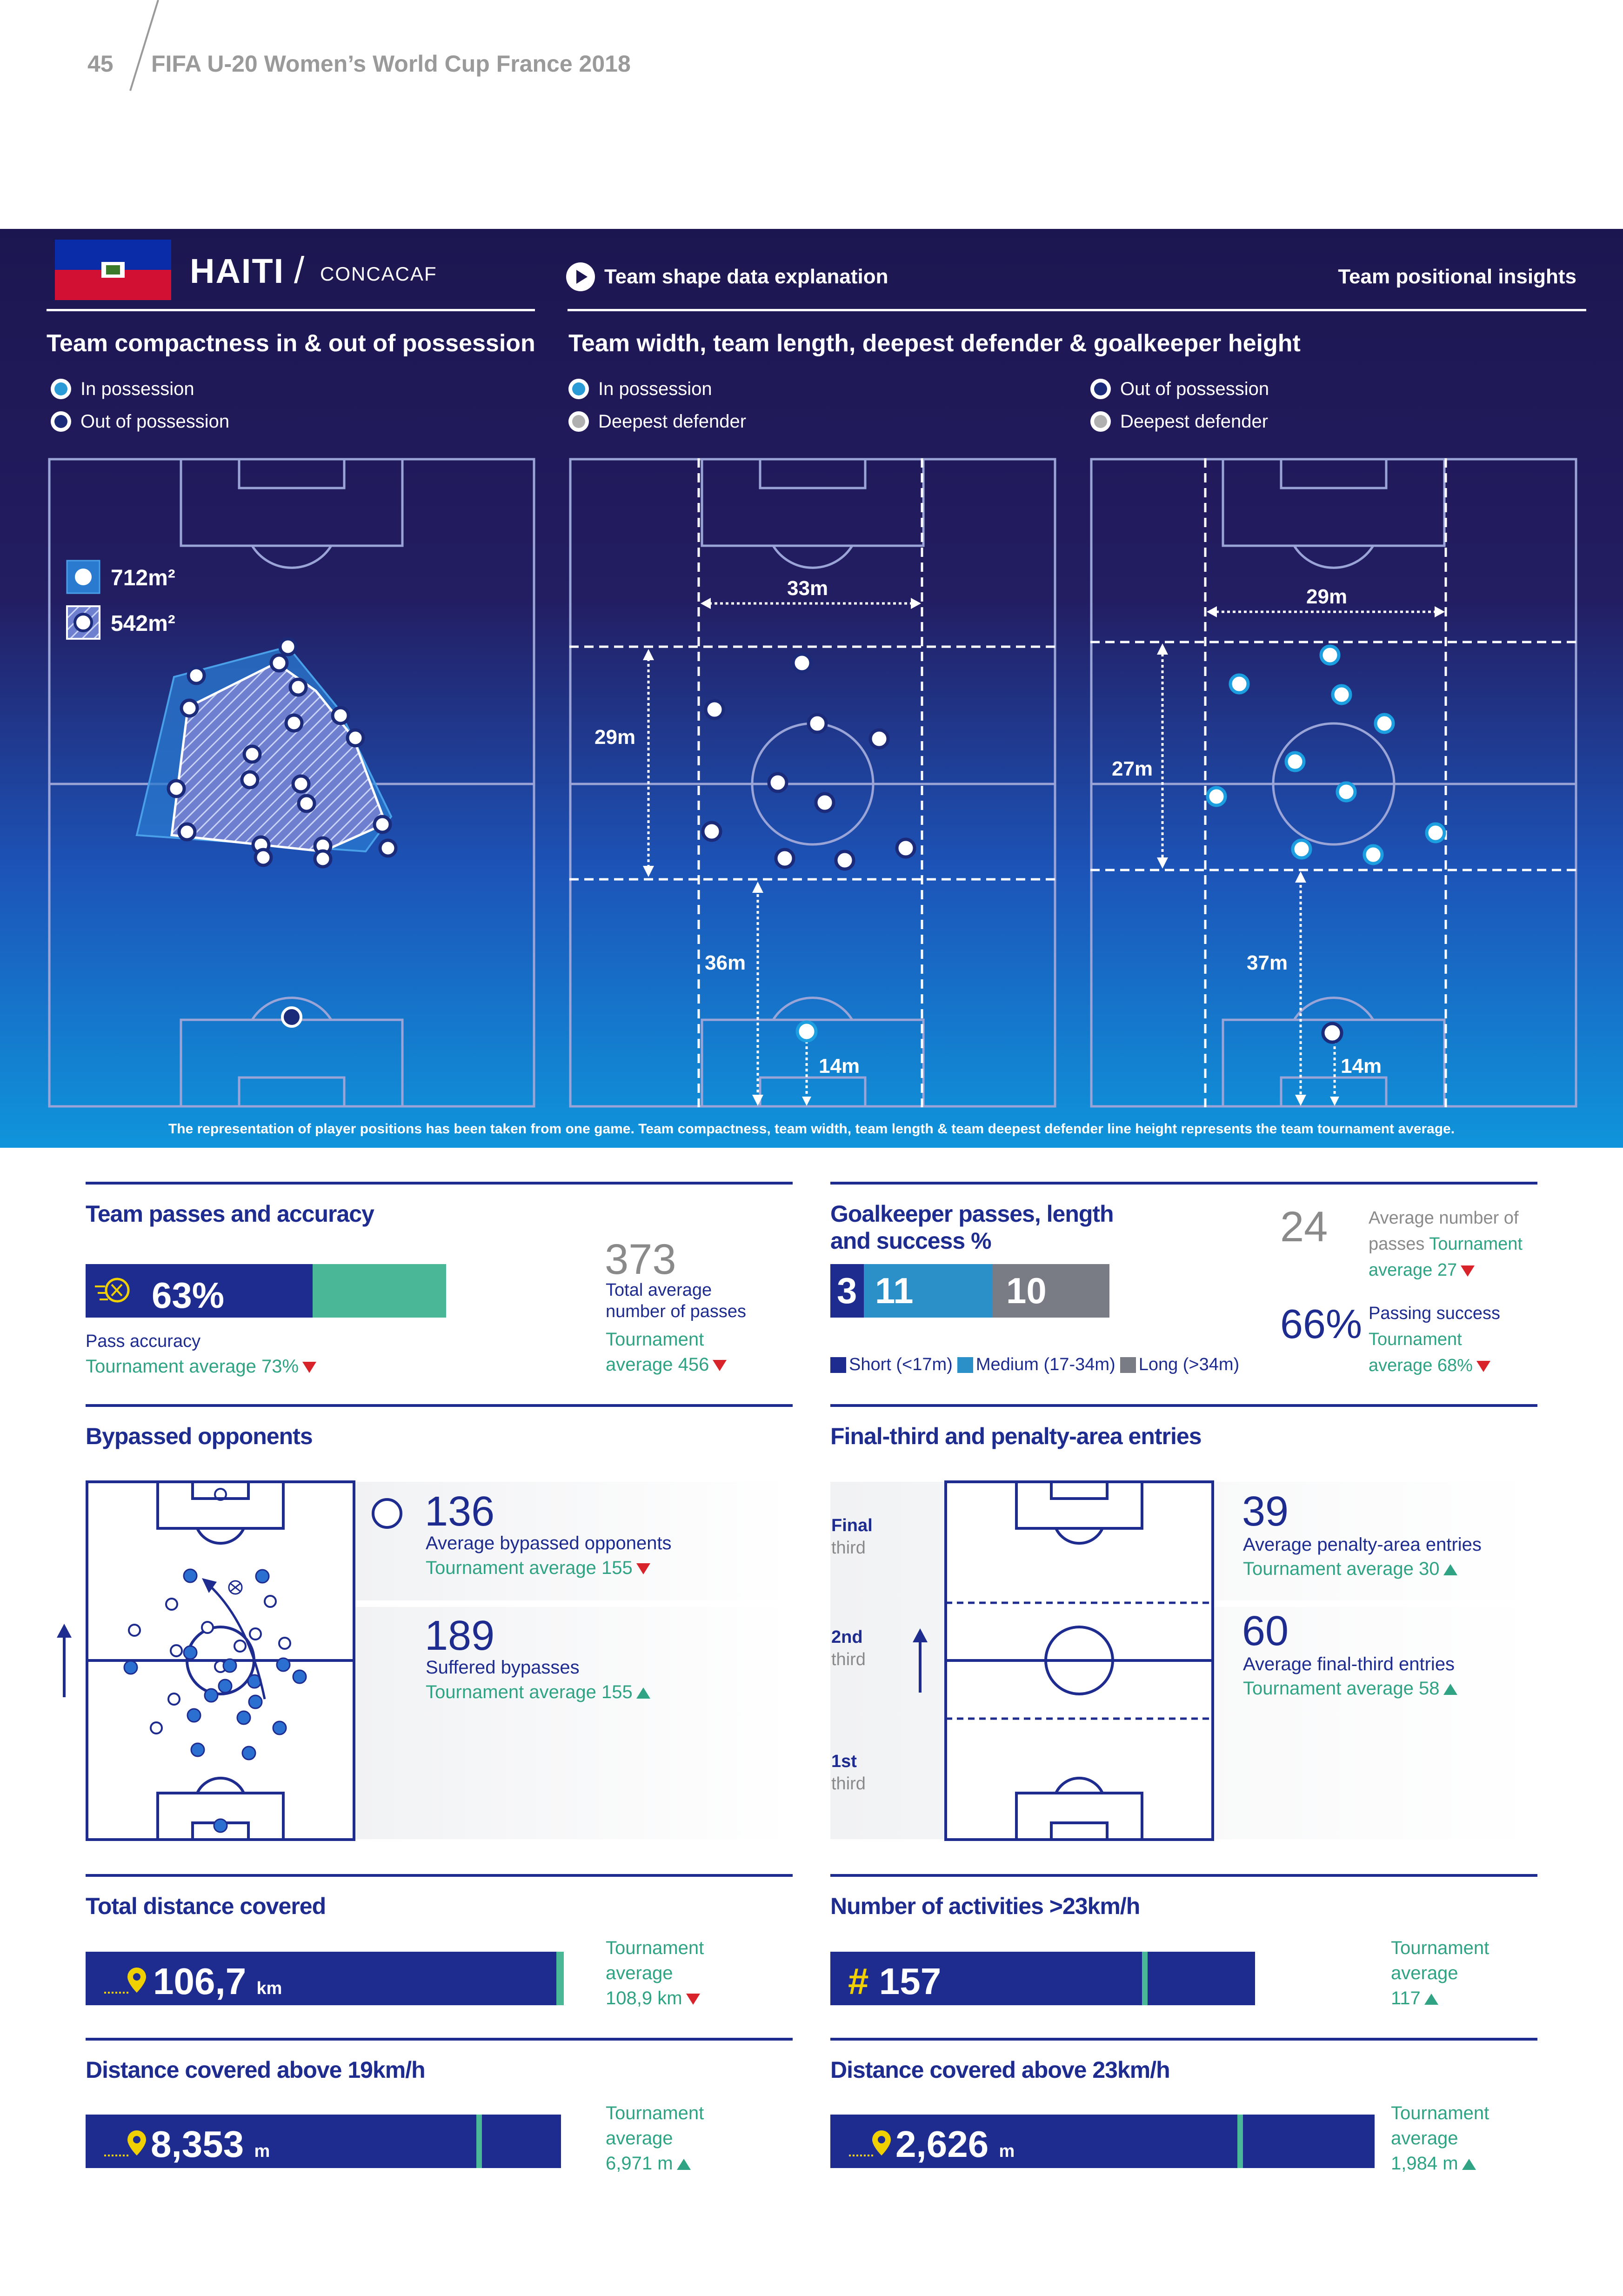 The width and height of the screenshot is (1623, 2296). I want to click on legend-out-possession-right: Out of possession, so click(1179, 389).